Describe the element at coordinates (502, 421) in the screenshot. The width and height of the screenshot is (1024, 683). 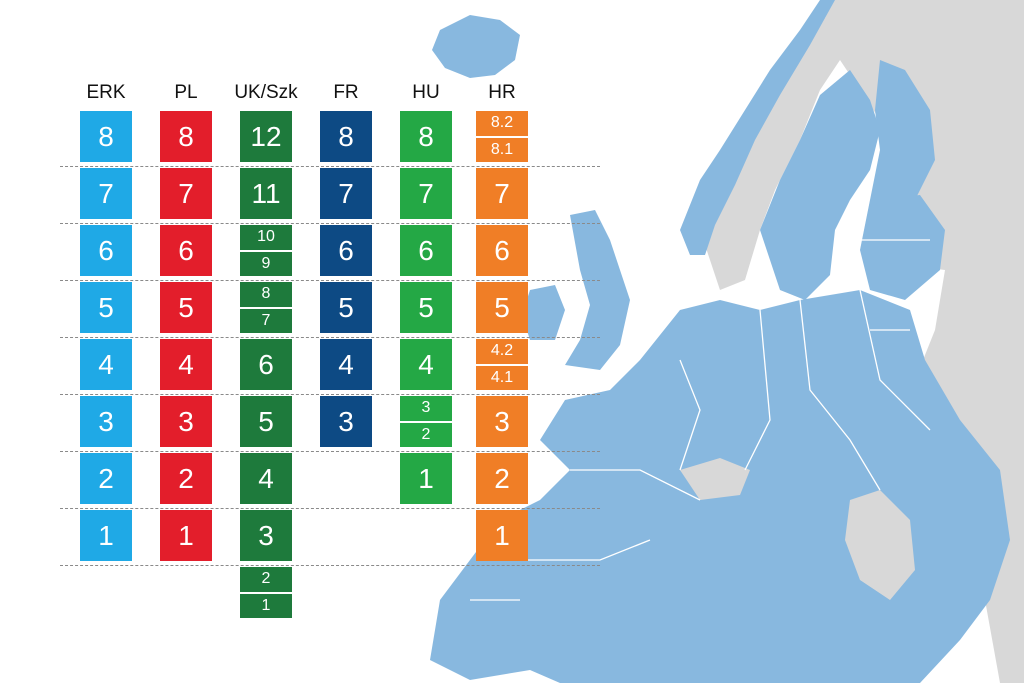
I see `level-cell-hr: 3` at that location.